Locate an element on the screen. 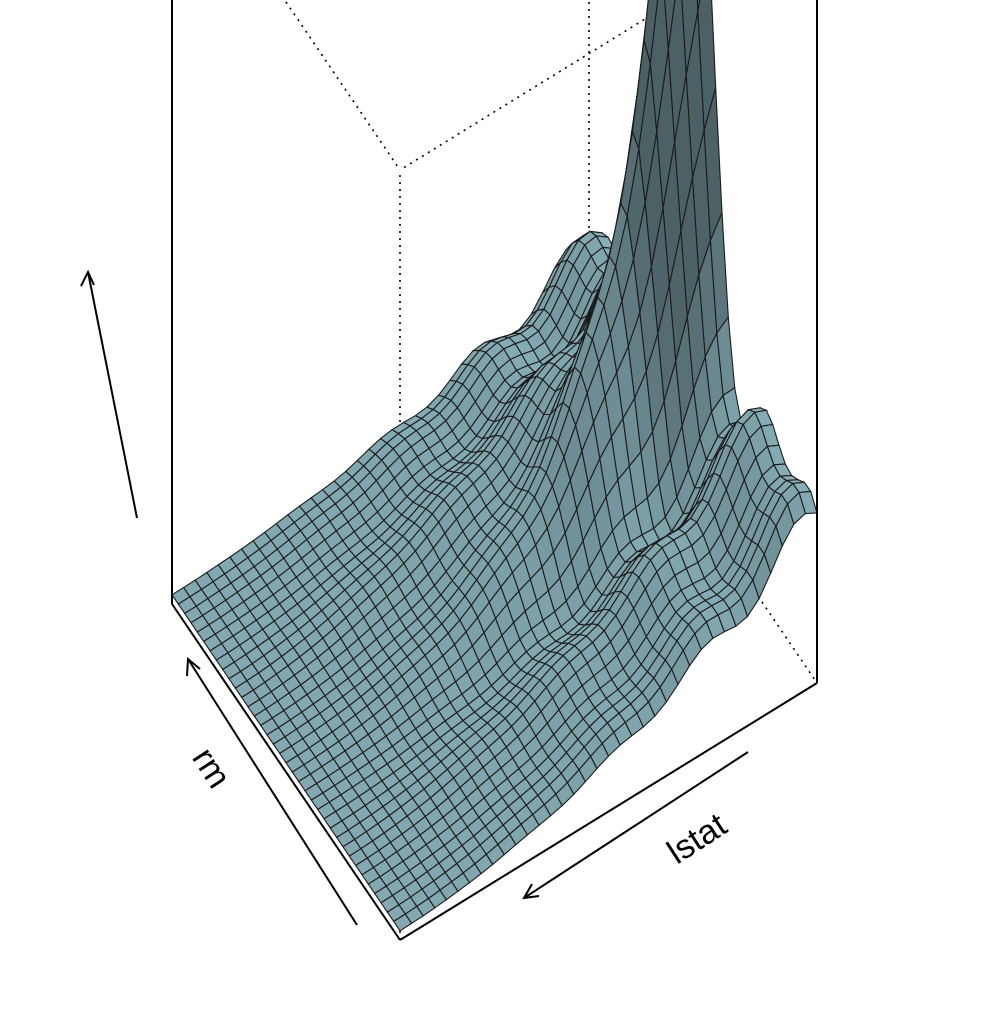  x-axis-label: lstat is located at coordinates (697, 839).